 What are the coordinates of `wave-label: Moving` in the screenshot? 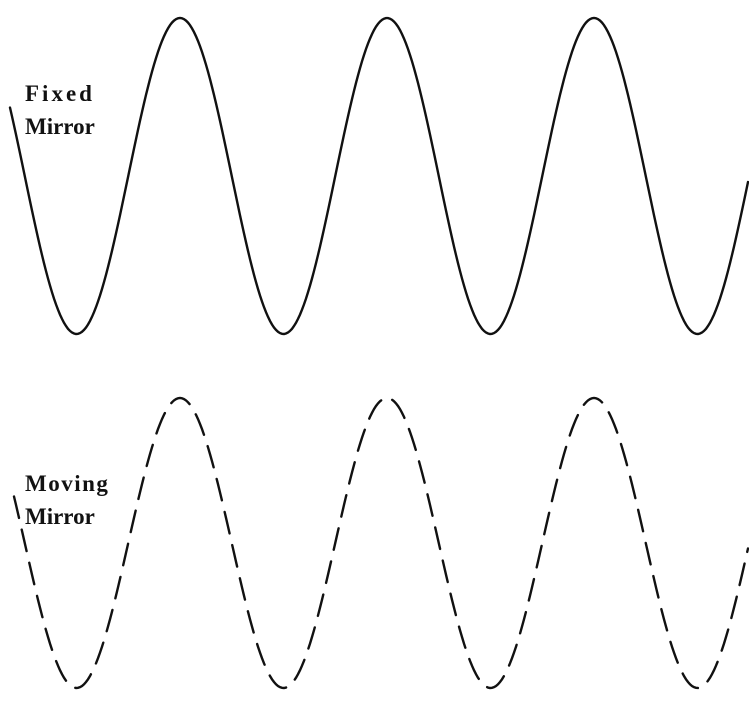 It's located at (67, 483).